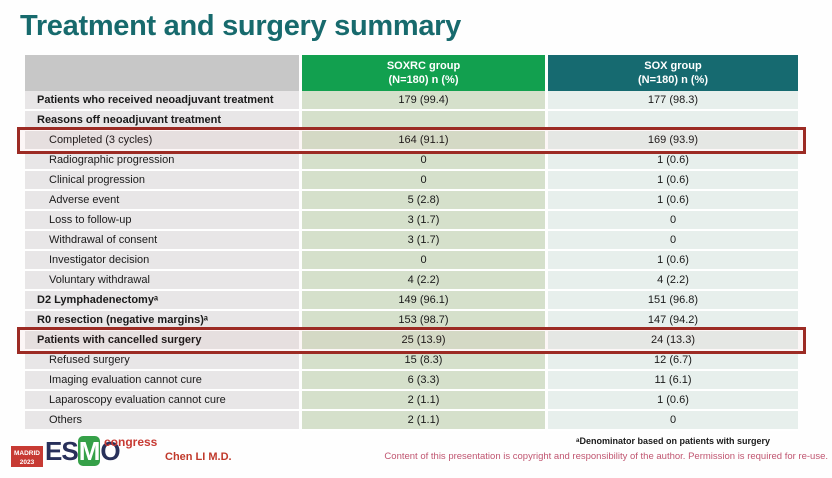 This screenshot has width=832, height=478. I want to click on sox-value-cell: 4 (2.2), so click(673, 281).